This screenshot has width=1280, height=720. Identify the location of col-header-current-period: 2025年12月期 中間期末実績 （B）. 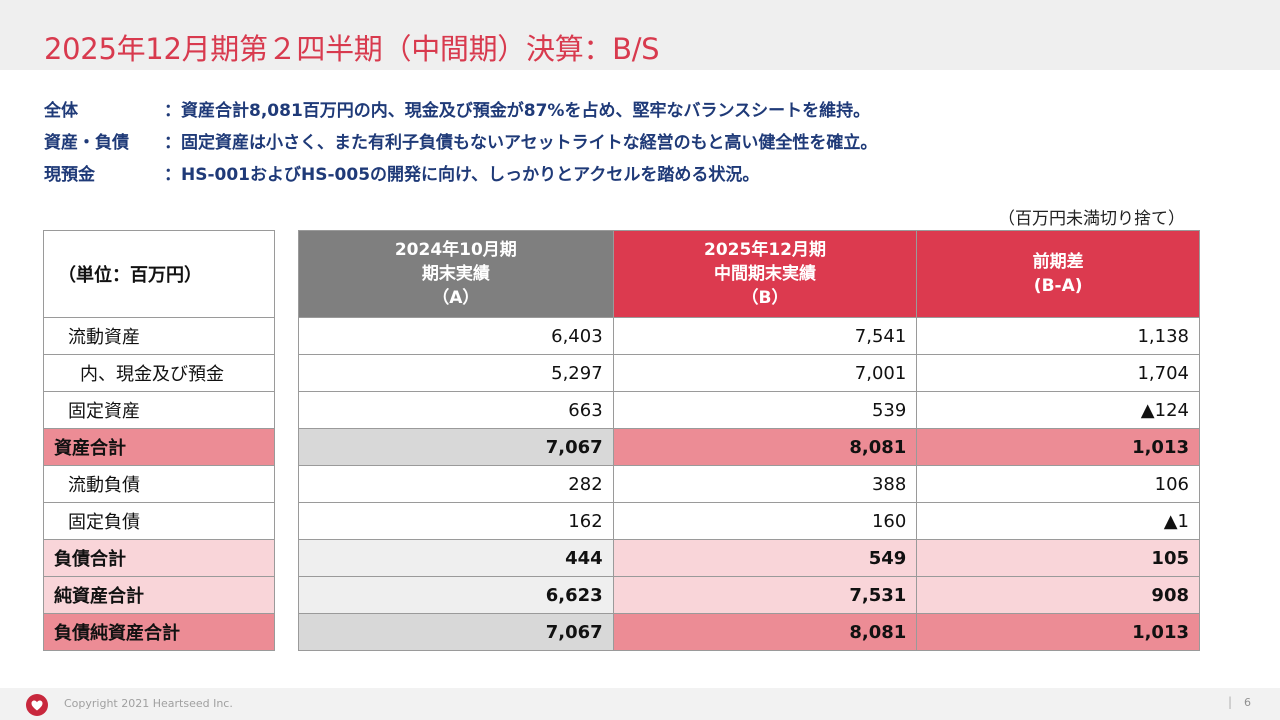
(765, 274).